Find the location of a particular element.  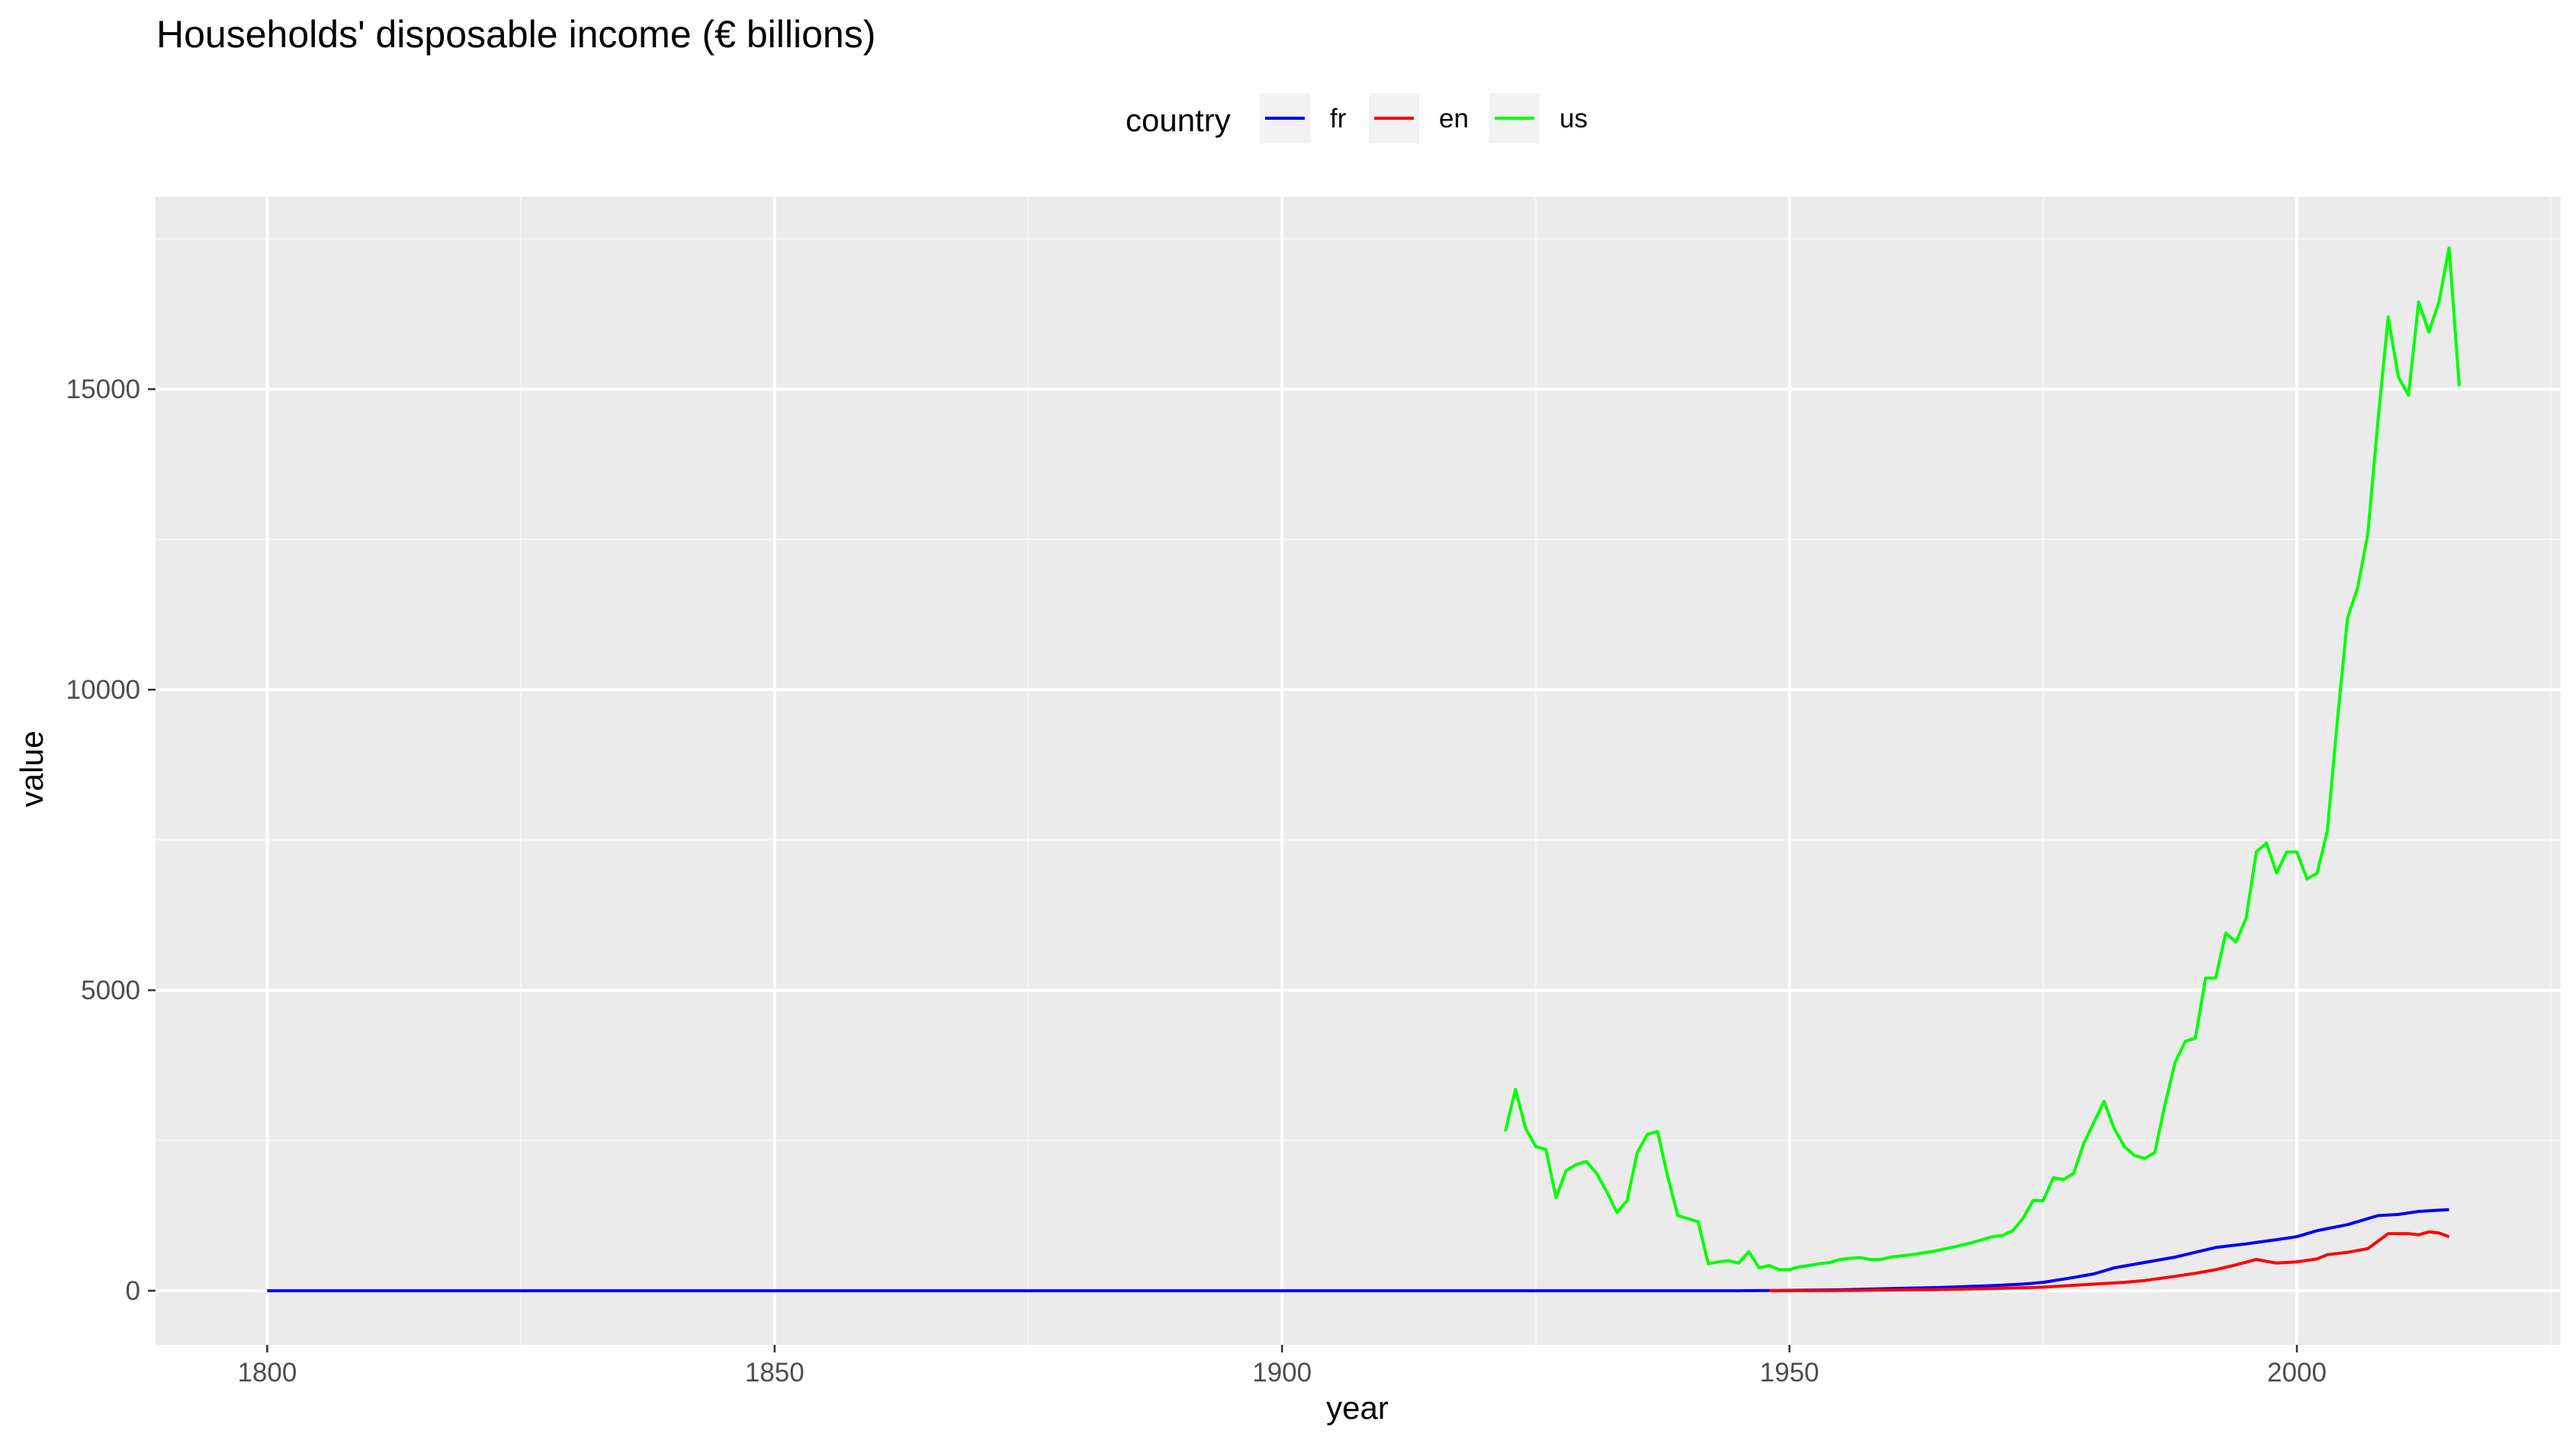

legend-label-en: en is located at coordinates (1454, 119).